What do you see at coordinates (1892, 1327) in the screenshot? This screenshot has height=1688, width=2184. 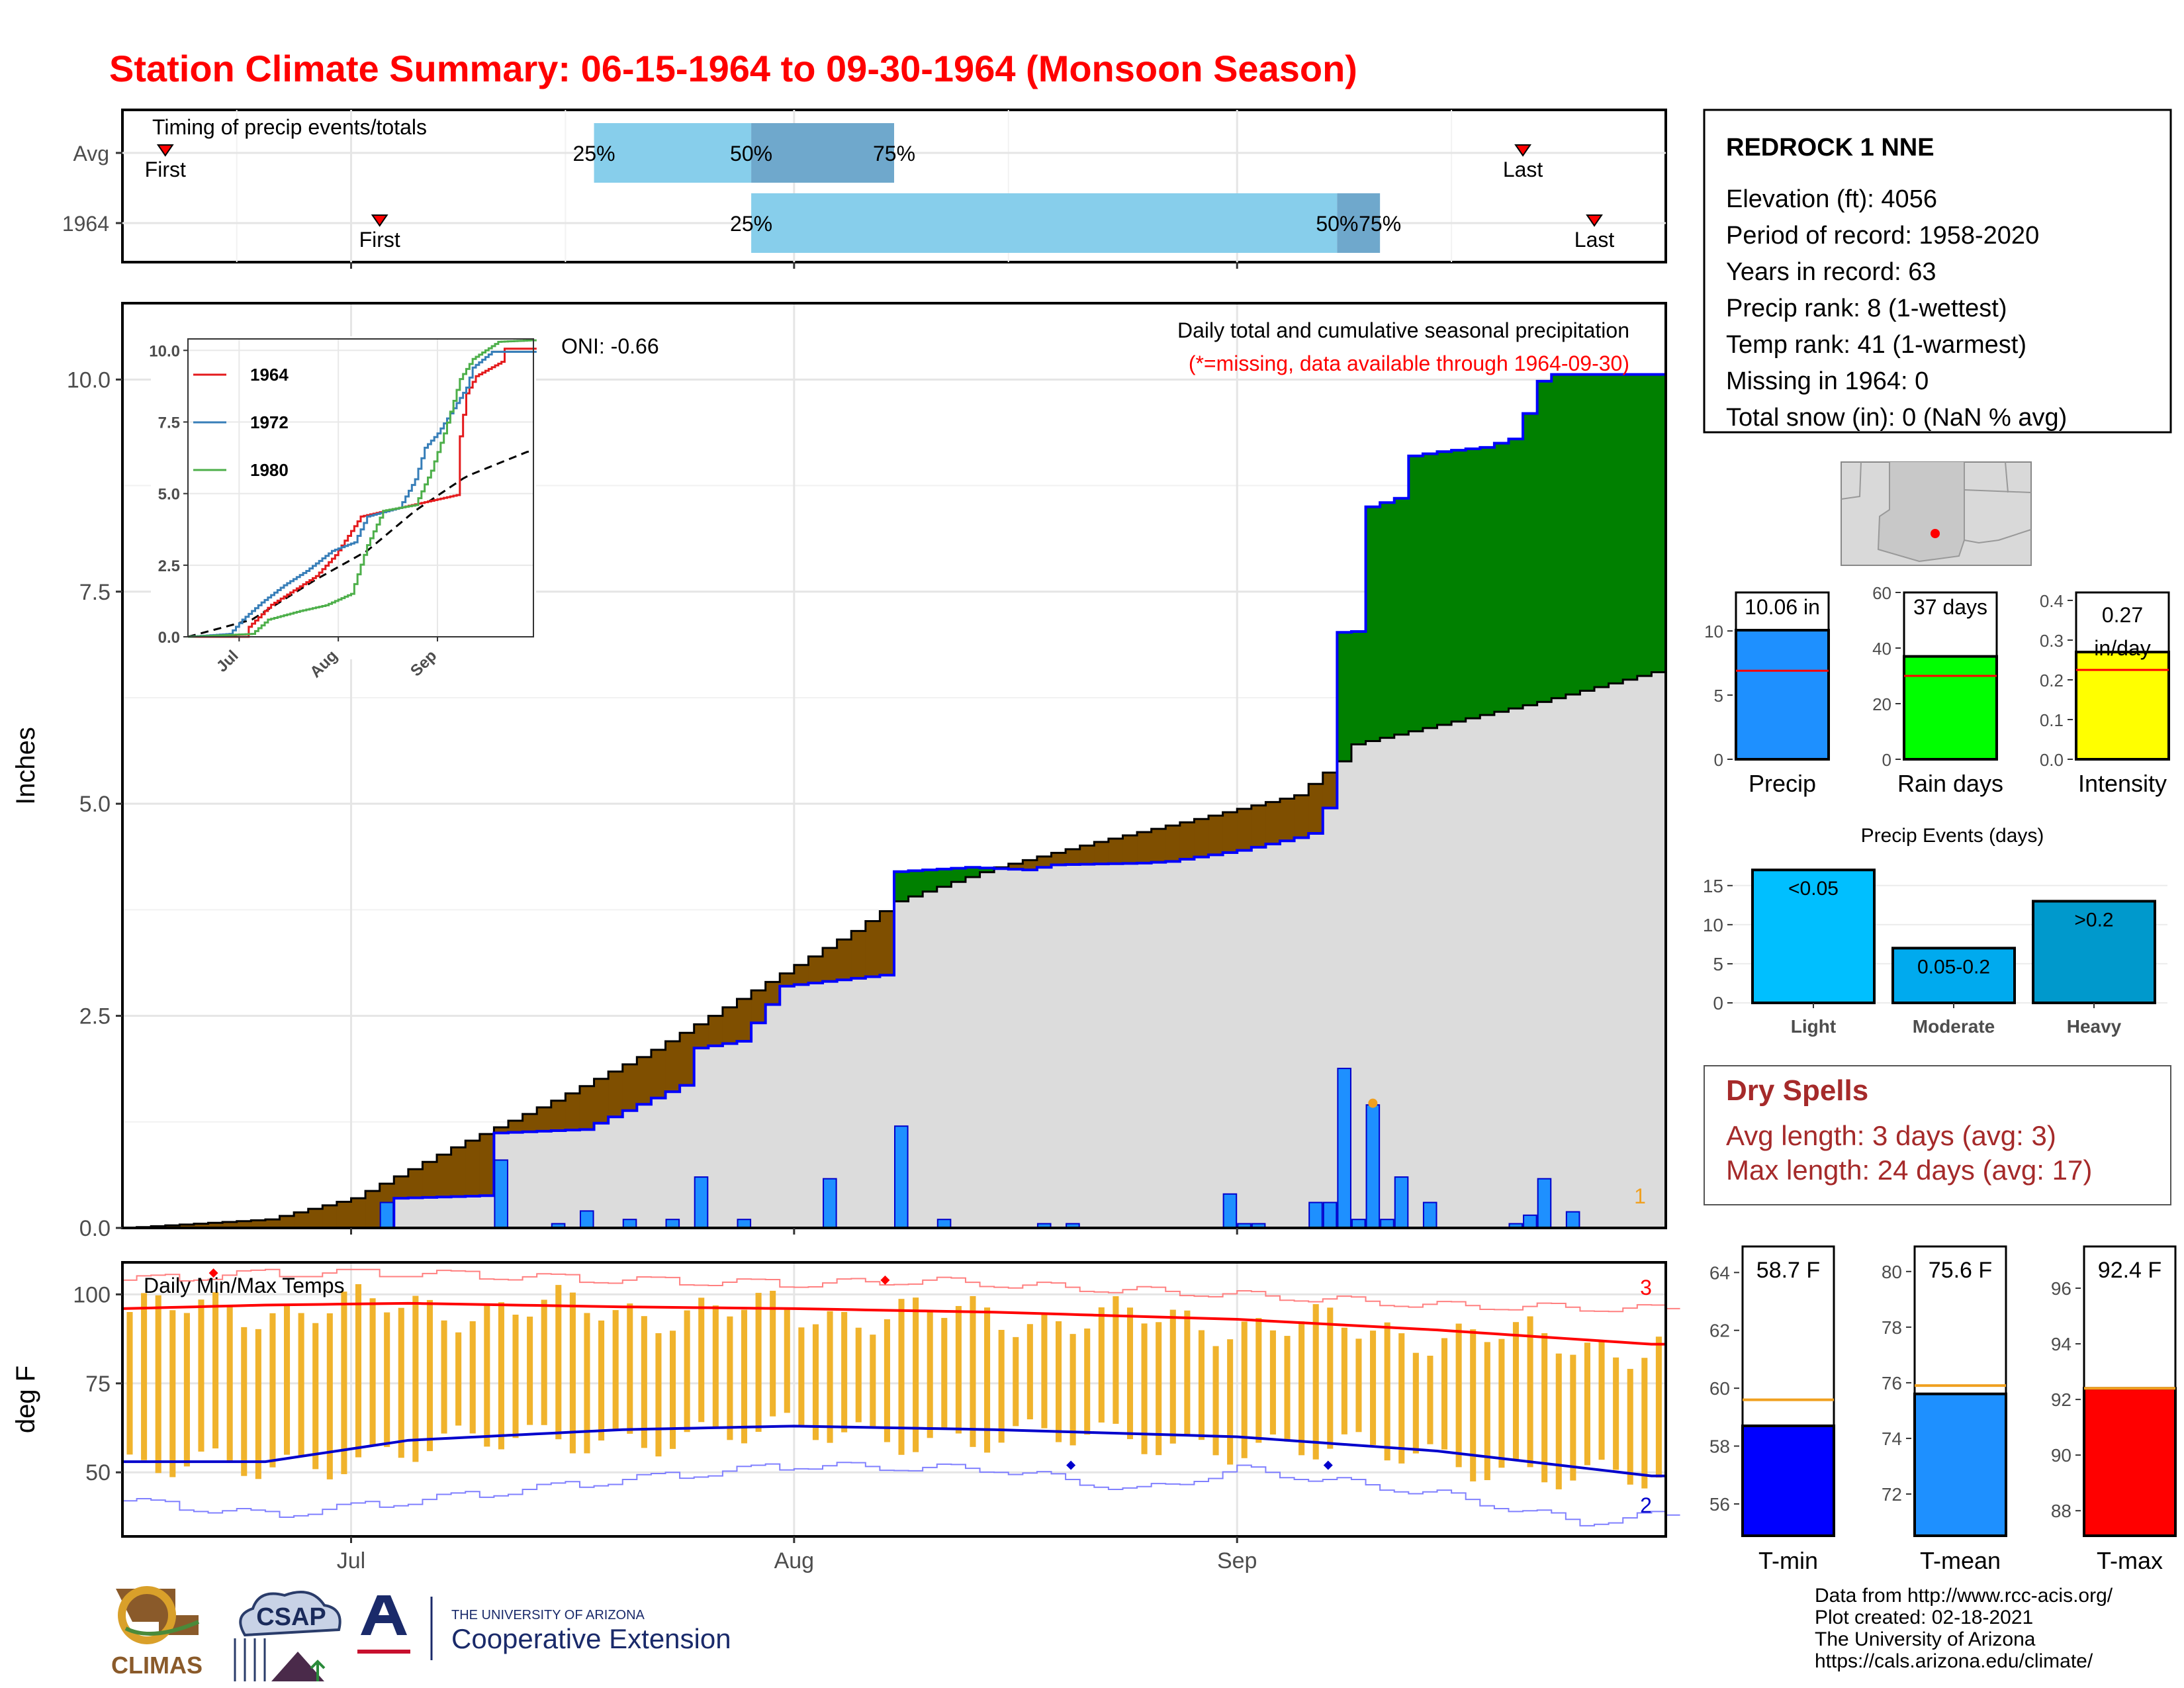 I see `temp-summary-y-tick-label: 78` at bounding box center [1892, 1327].